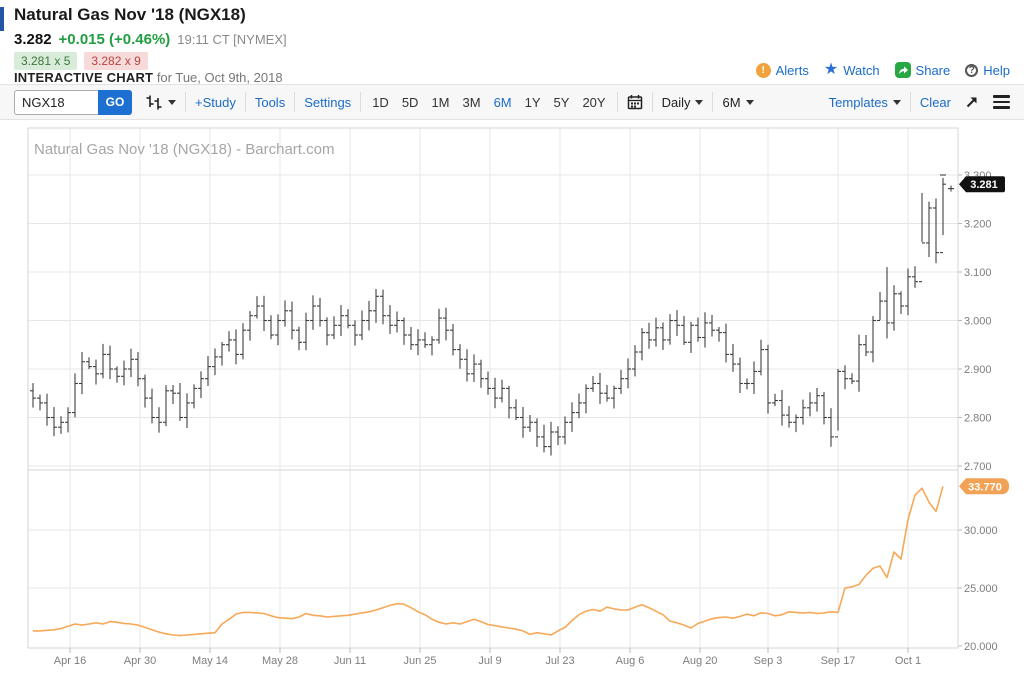  I want to click on svg-text: Jun 11, so click(350, 661).